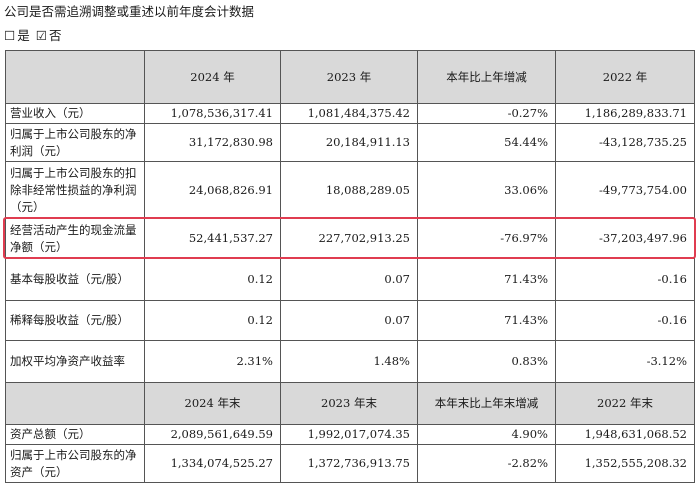 Image resolution: width=700 pixels, height=489 pixels. I want to click on value-cell: 31,172,830.98, so click(212, 142).